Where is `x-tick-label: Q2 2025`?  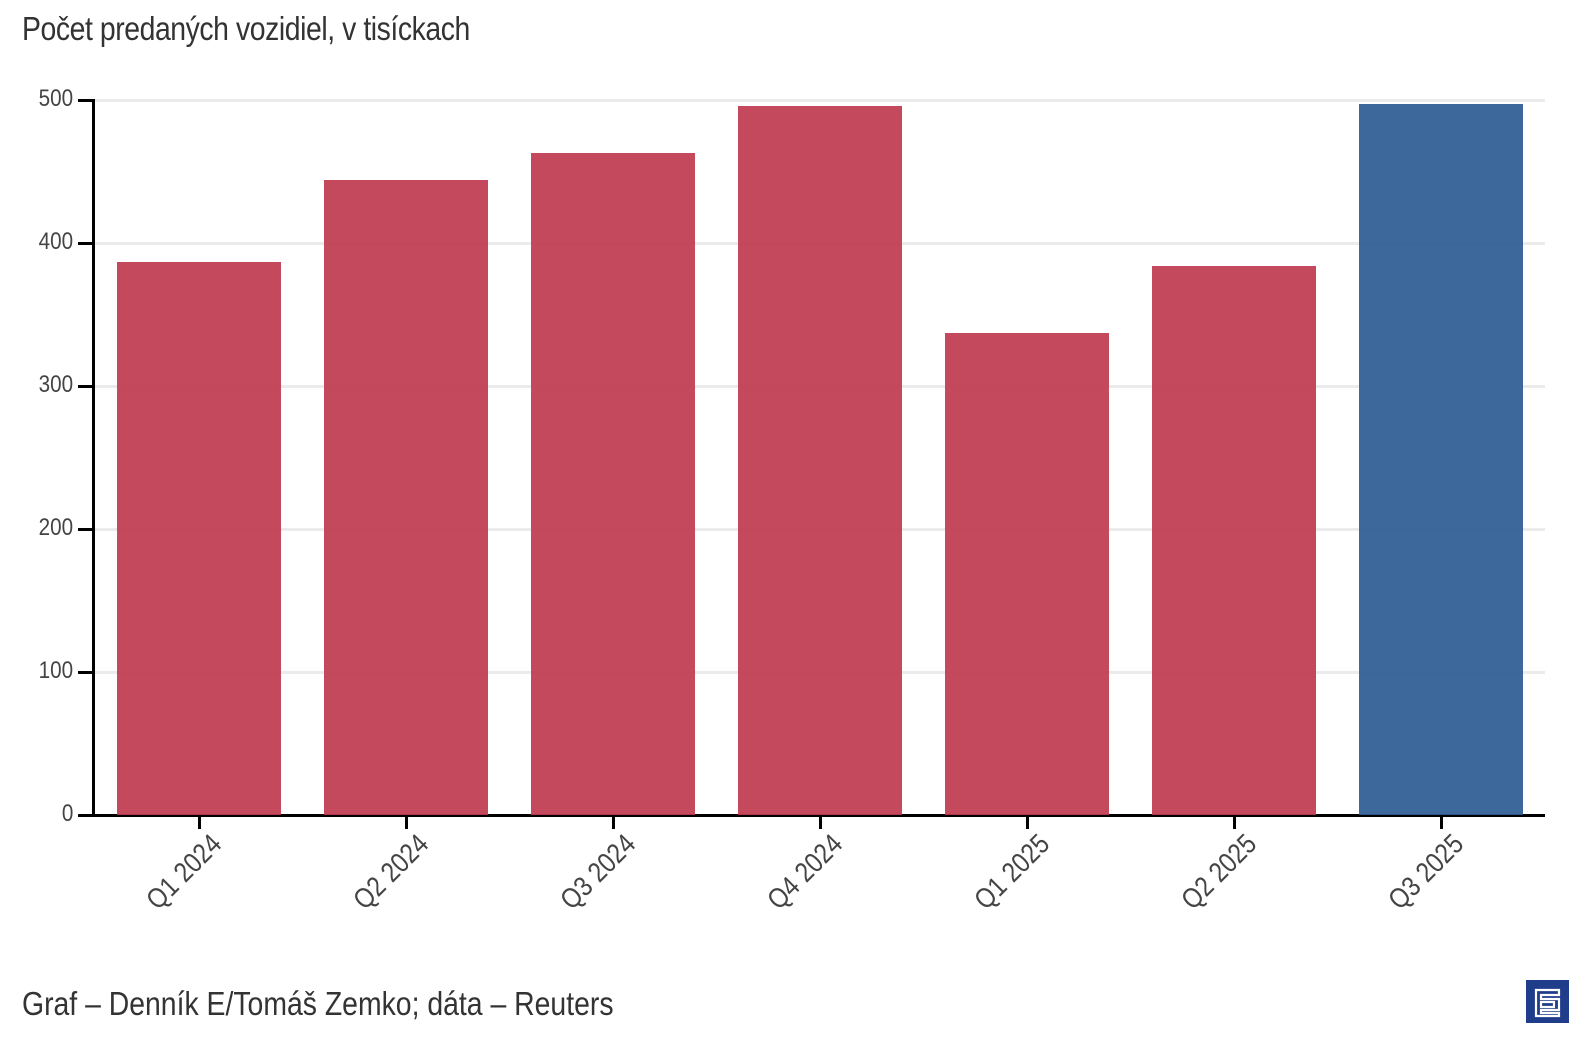 x-tick-label: Q2 2025 is located at coordinates (1219, 872).